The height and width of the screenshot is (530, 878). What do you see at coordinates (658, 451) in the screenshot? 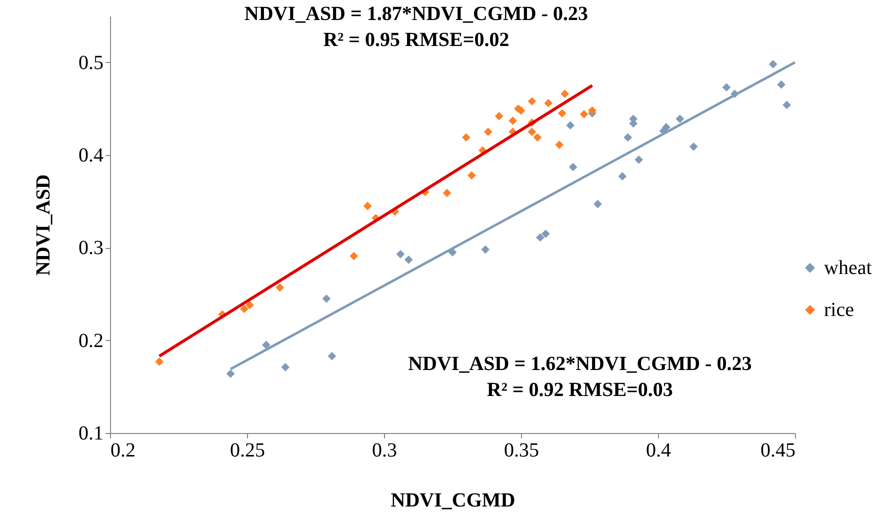
I see `x-tick-label: 0.4` at bounding box center [658, 451].